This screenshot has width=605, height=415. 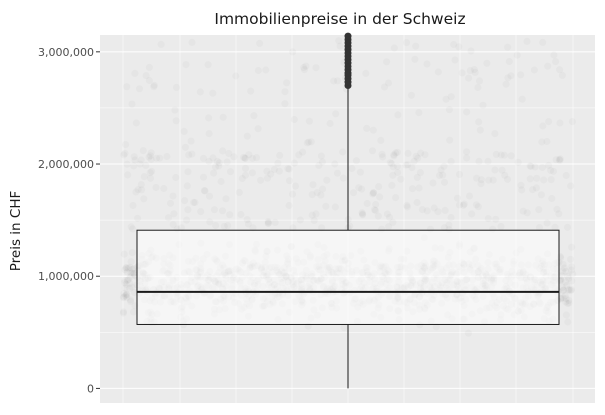 I want to click on y-tick-label: 2,000,000, so click(x=66, y=164).